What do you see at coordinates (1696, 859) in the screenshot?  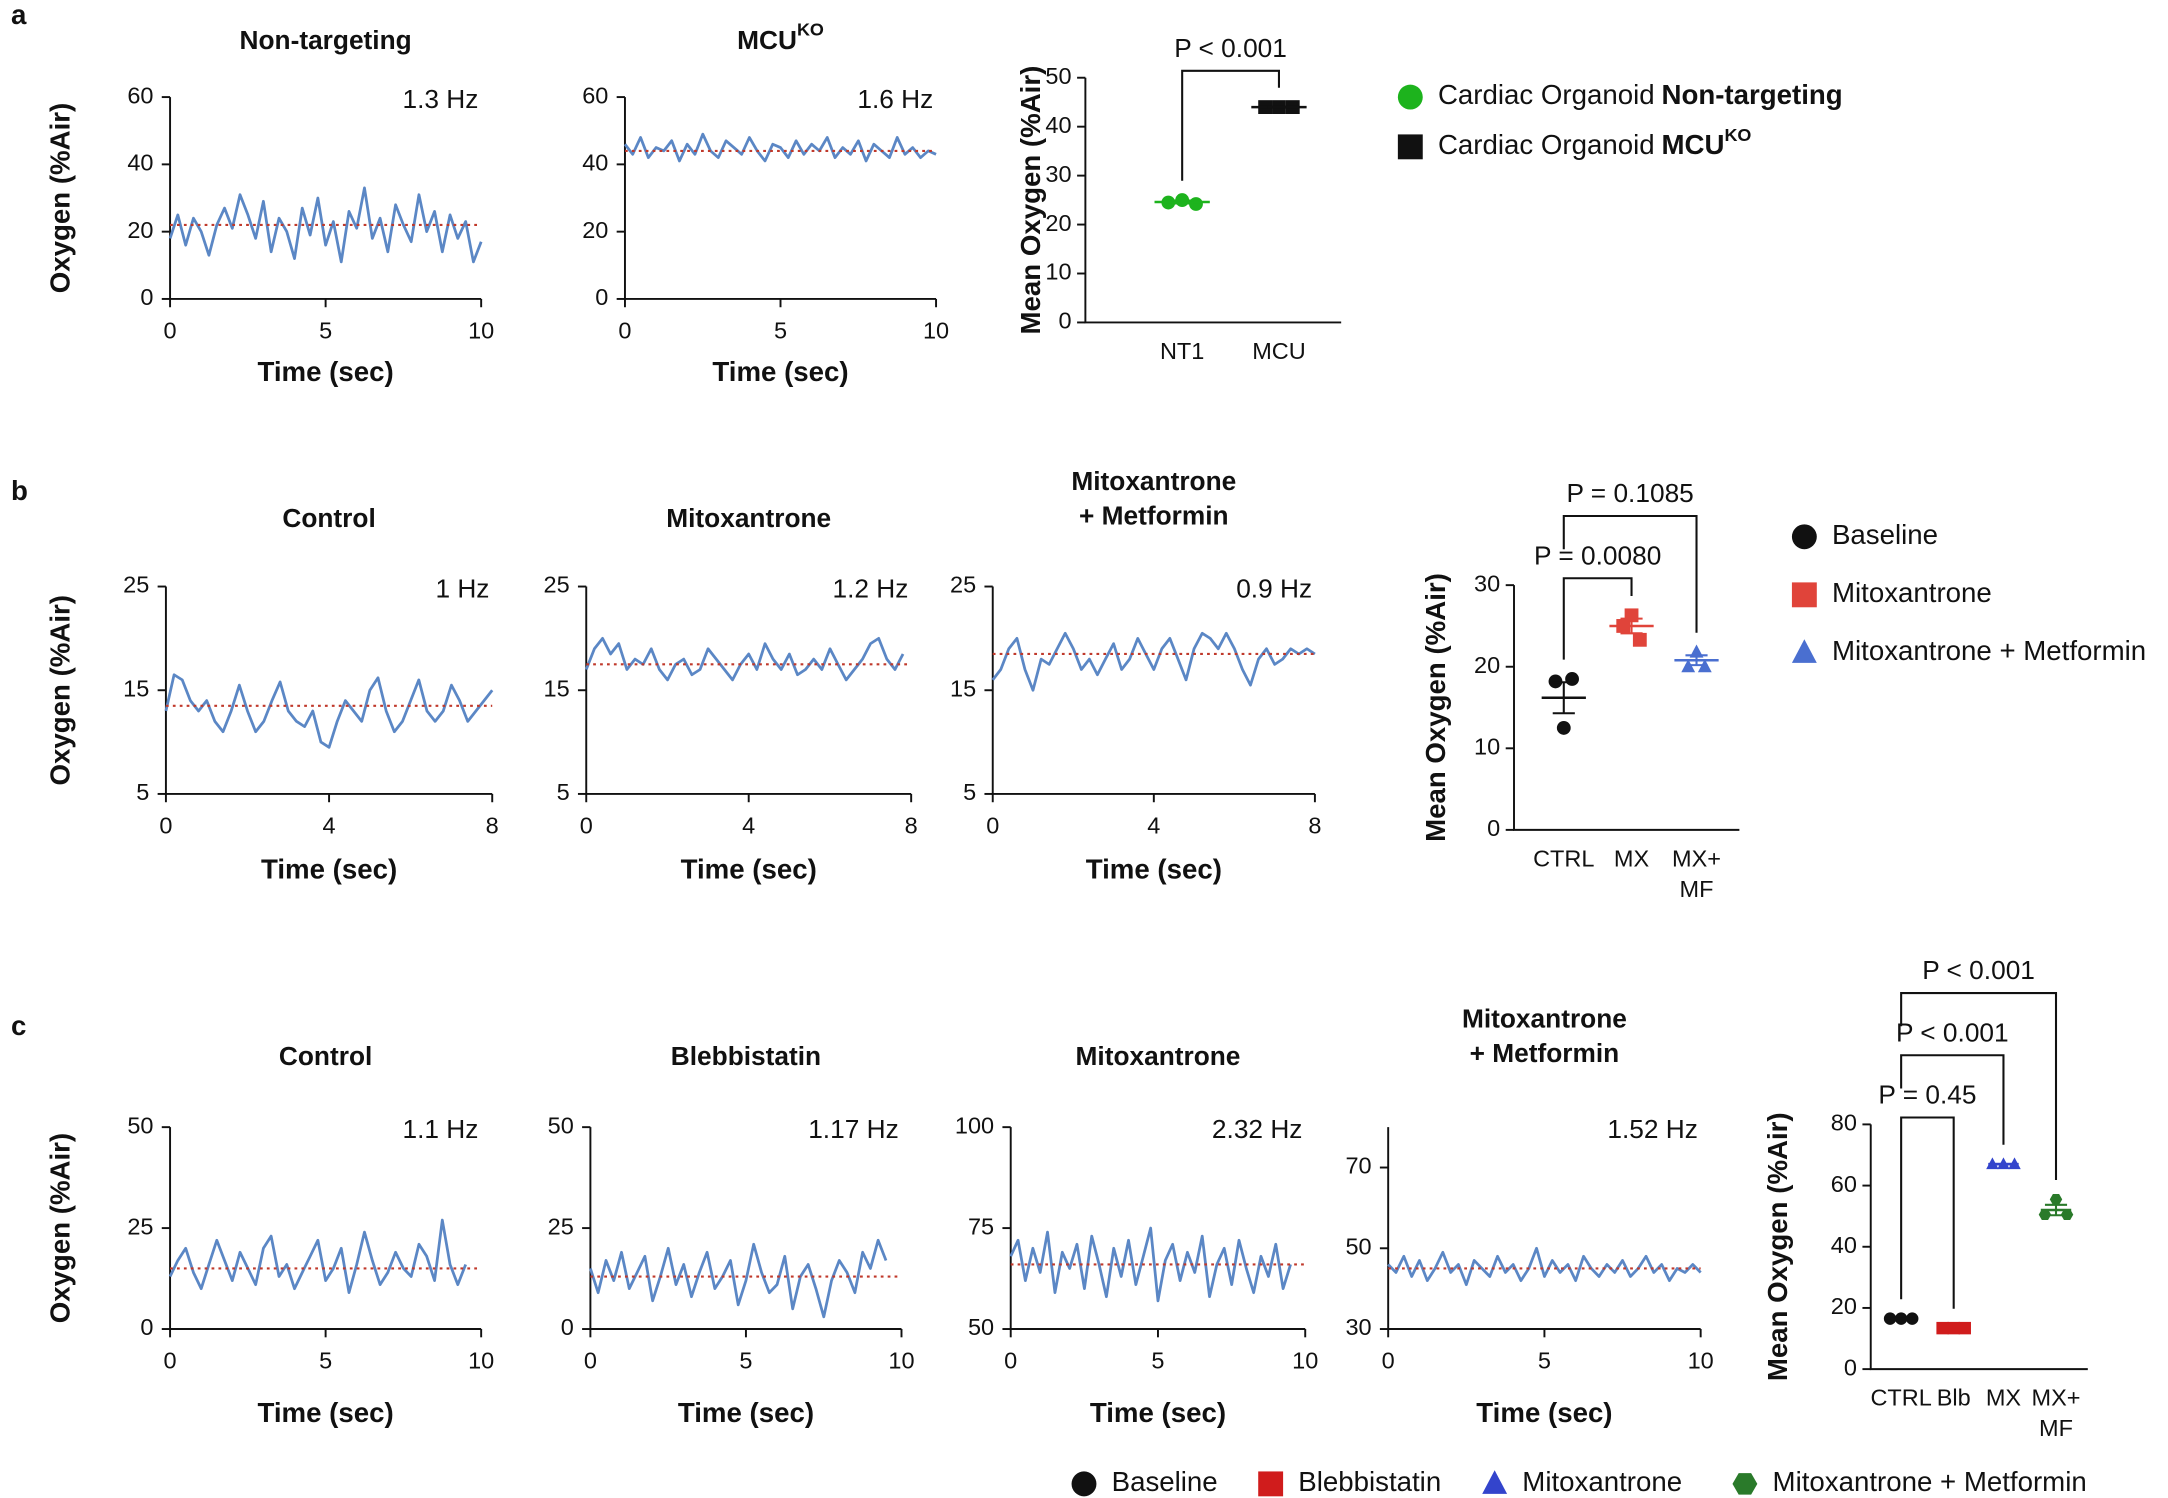 I see `x-tick-label: MX+` at bounding box center [1696, 859].